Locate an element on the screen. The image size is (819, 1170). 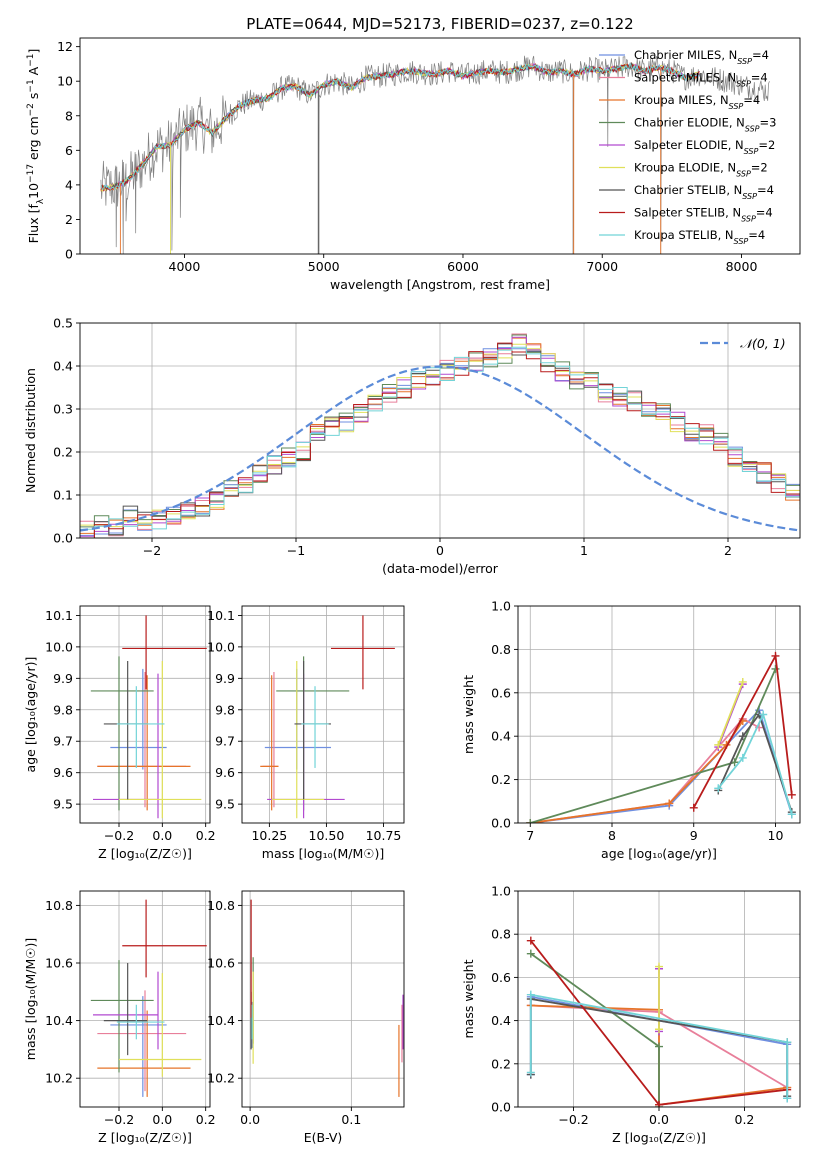
y-tick-label: 0.5 is located at coordinates (63, 323).